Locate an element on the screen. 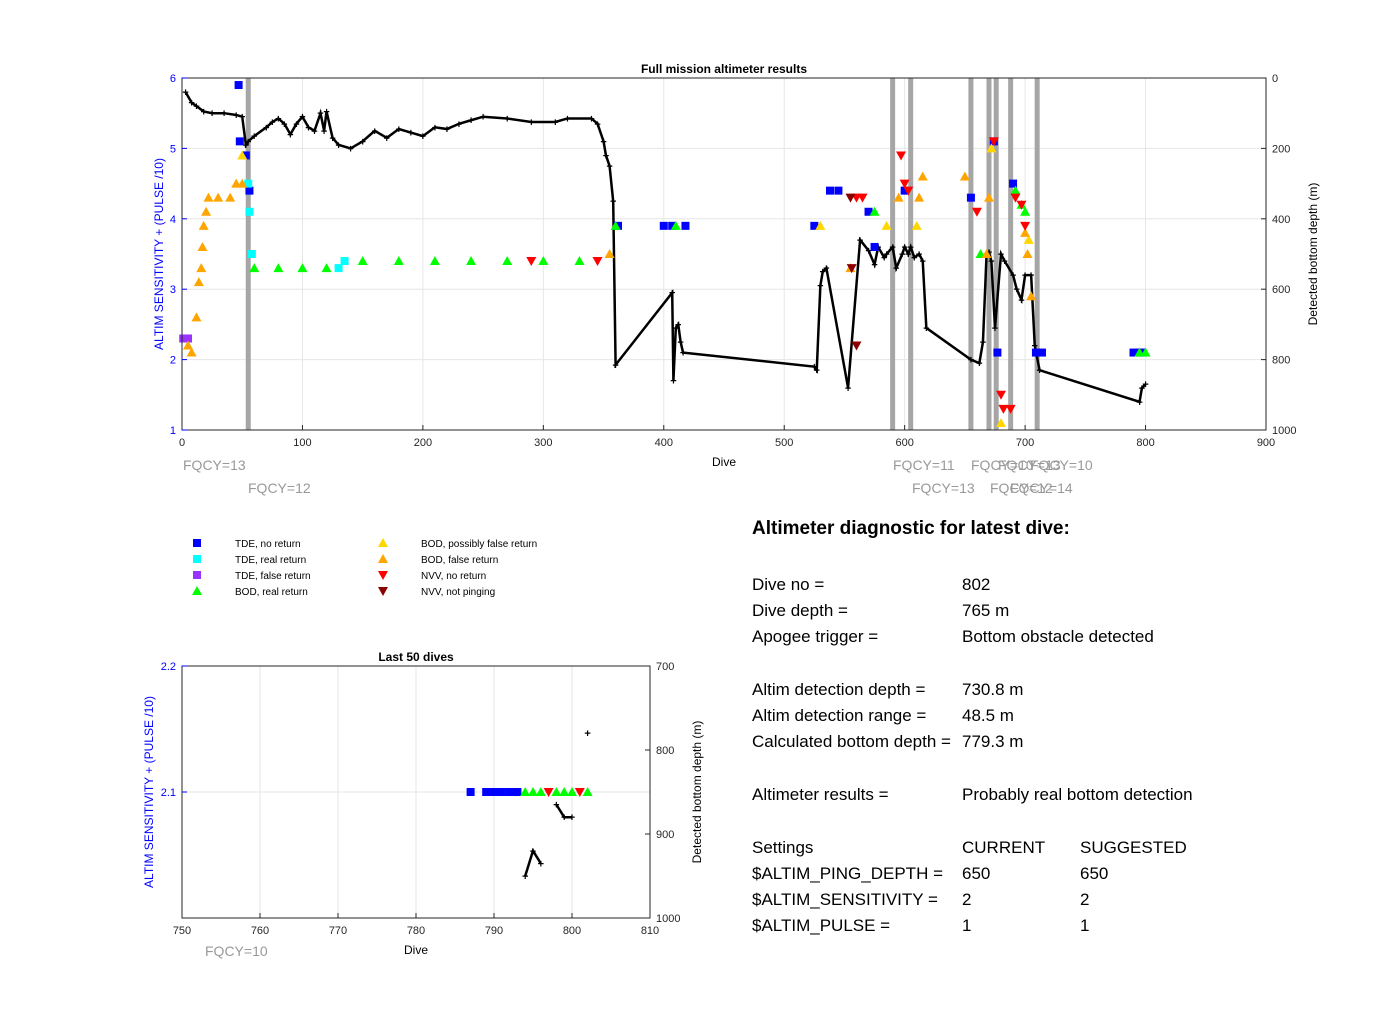 This screenshot has width=1400, height=1032. setting-suggested: 1 is located at coordinates (1085, 925).